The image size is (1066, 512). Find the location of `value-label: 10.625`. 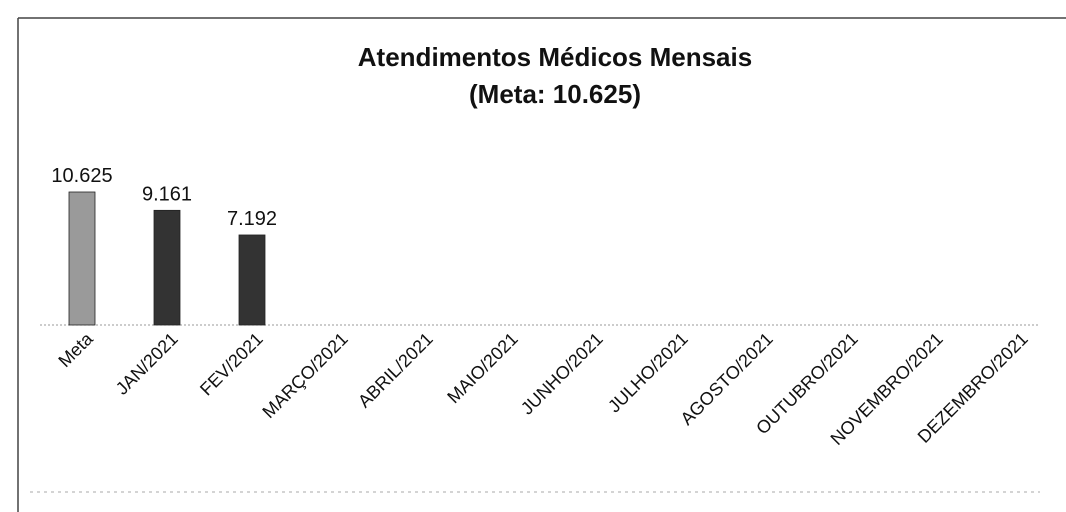

value-label: 10.625 is located at coordinates (81, 176).